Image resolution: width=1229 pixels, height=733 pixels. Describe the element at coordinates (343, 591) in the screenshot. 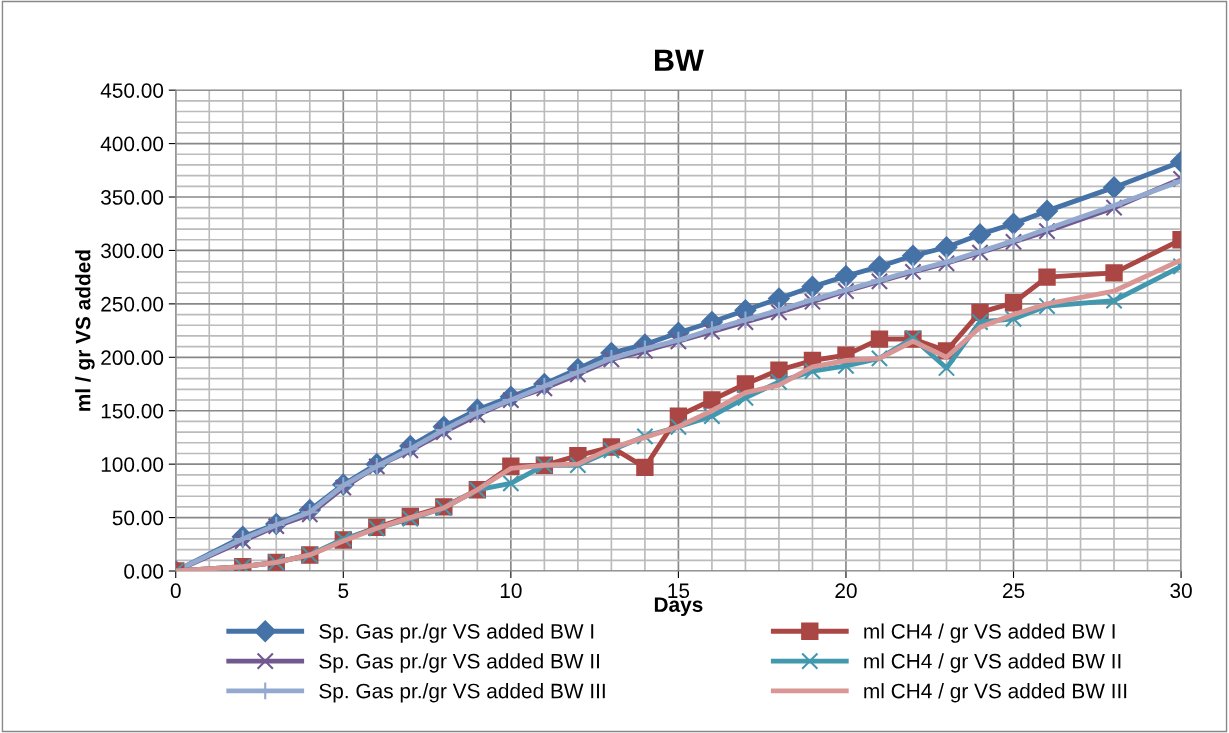

I see `x-tick-label: 5` at that location.